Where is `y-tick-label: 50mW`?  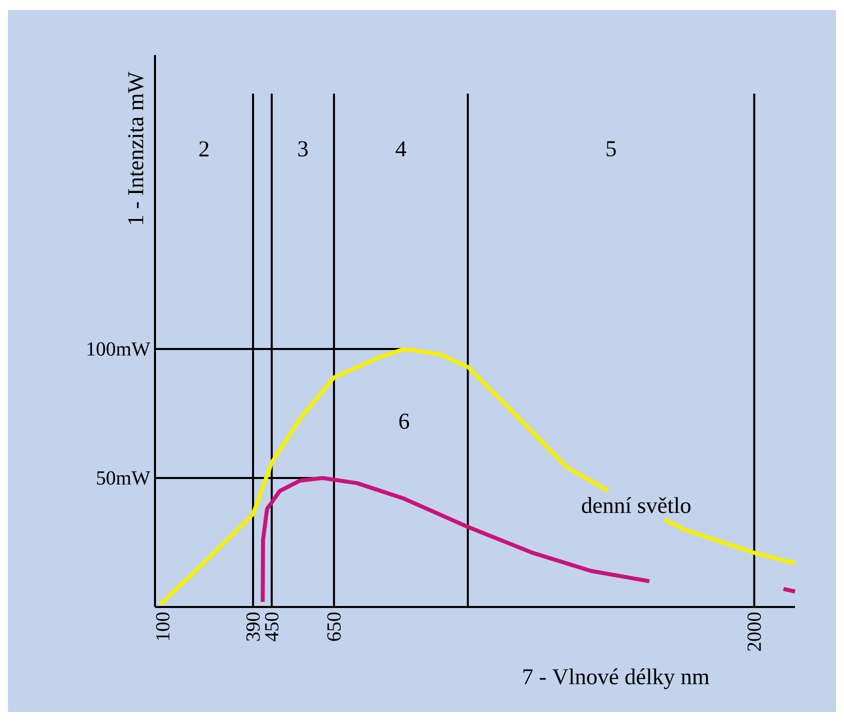
y-tick-label: 50mW is located at coordinates (123, 478).